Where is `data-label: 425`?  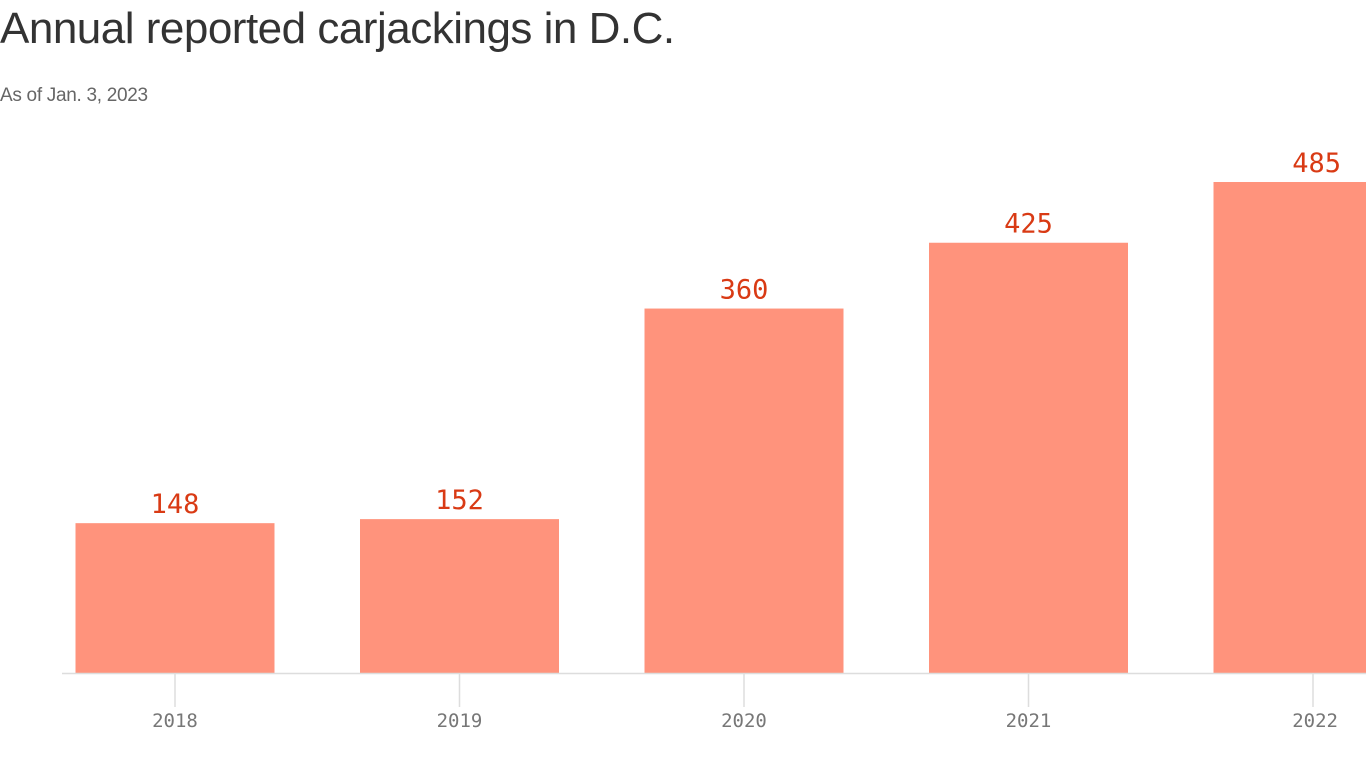
data-label: 425 is located at coordinates (1028, 224).